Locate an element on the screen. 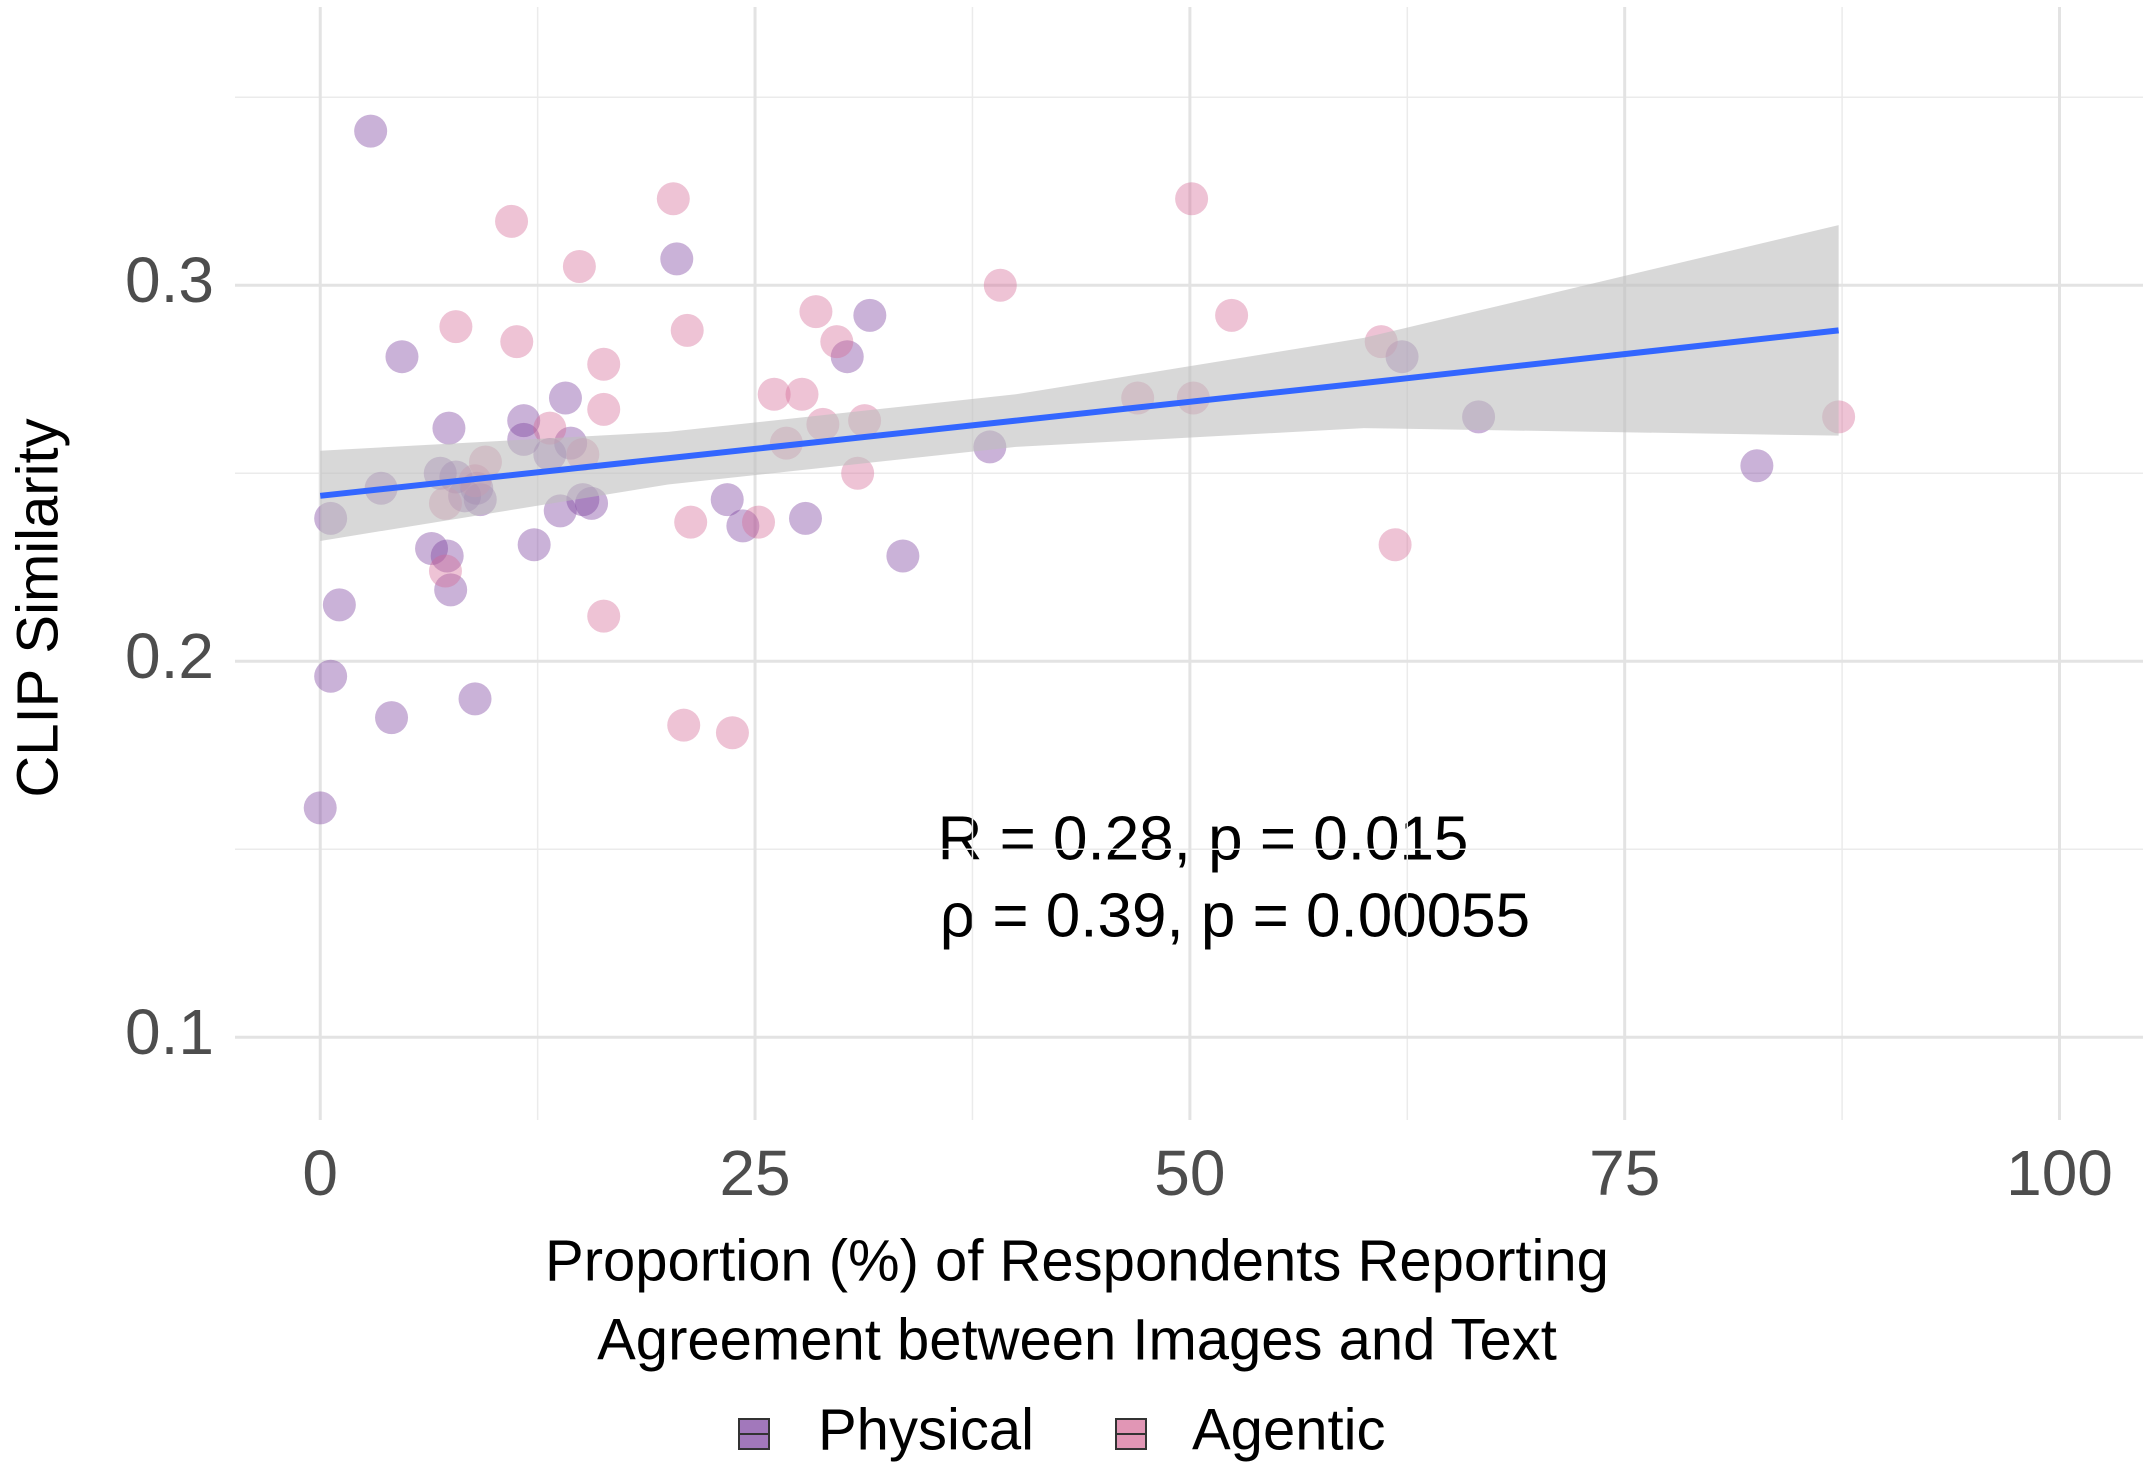  y-tick-label: 0.1 is located at coordinates (169, 1032).